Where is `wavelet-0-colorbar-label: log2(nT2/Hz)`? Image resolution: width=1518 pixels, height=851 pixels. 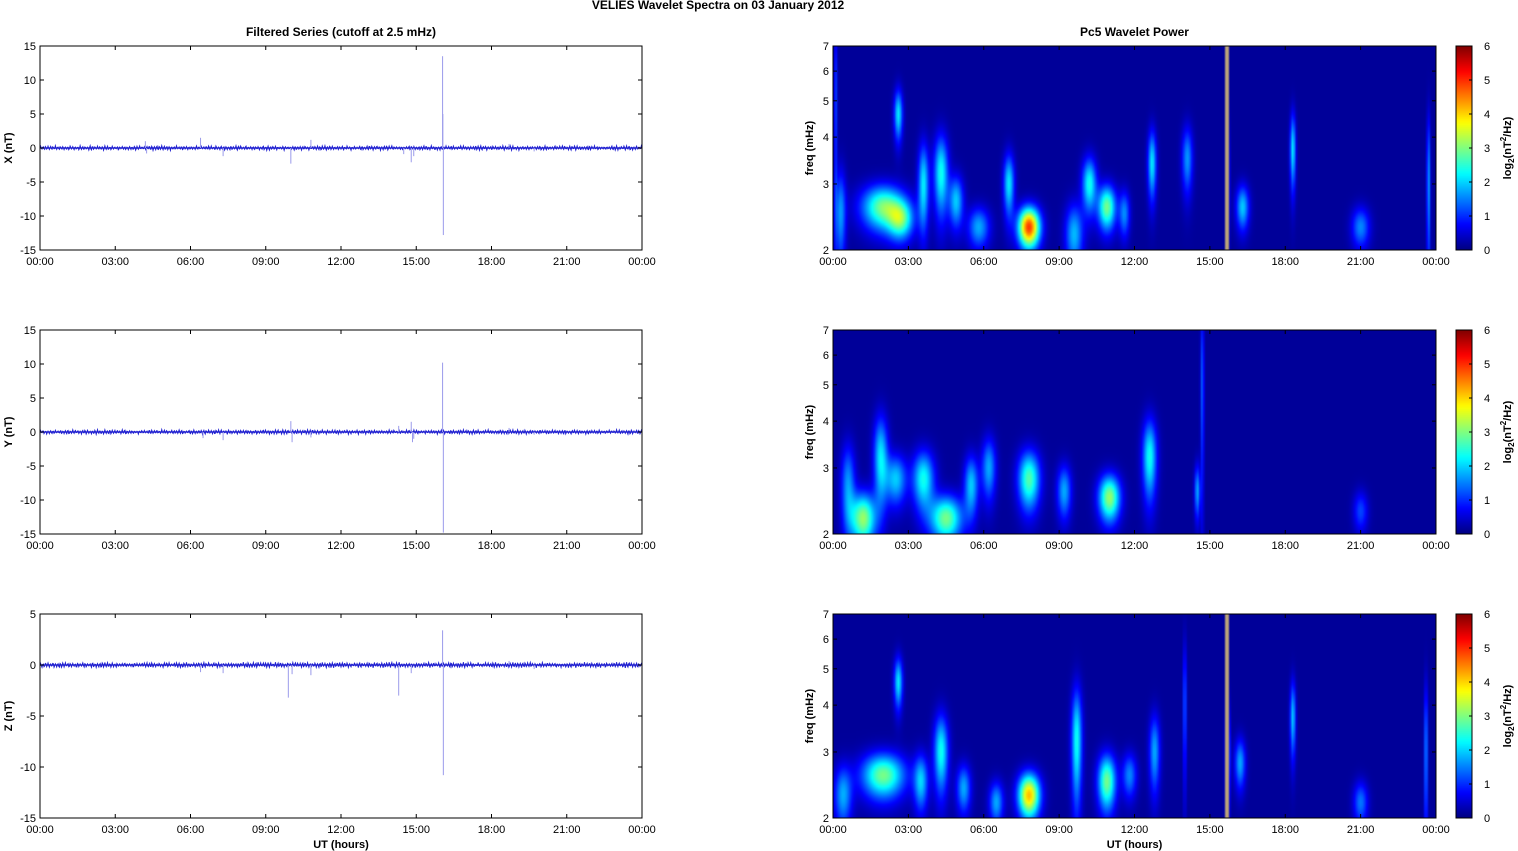 wavelet-0-colorbar-label: log2(nT2/Hz) is located at coordinates (1507, 147).